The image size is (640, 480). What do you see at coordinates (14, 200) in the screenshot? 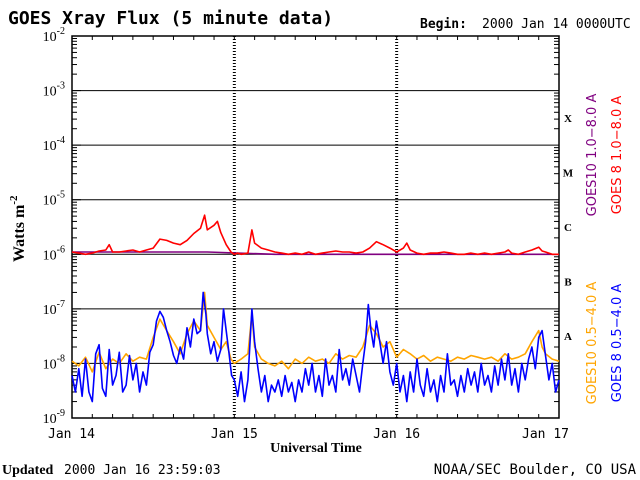
I see `y-axis-label-exponent: -2` at bounding box center [14, 200].